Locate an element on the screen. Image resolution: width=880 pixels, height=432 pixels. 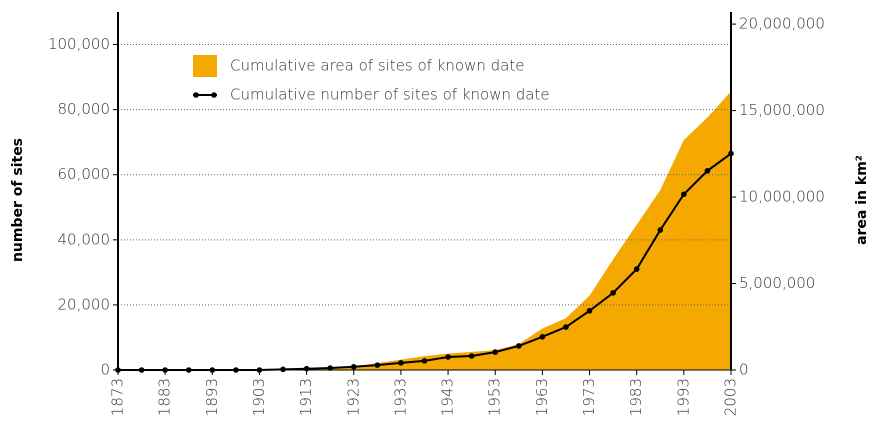
y2-tick-label: 0 is located at coordinates (744, 370).